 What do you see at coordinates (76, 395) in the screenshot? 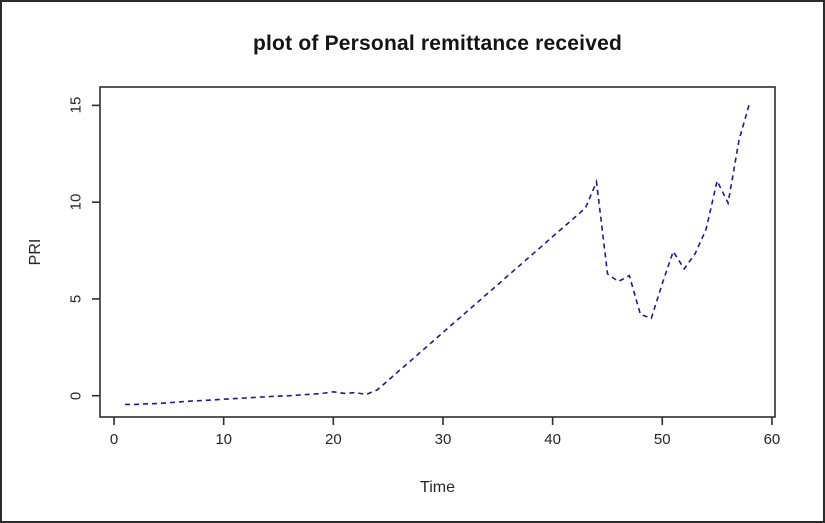
I see `y-tick-label-text: 0` at bounding box center [76, 395].